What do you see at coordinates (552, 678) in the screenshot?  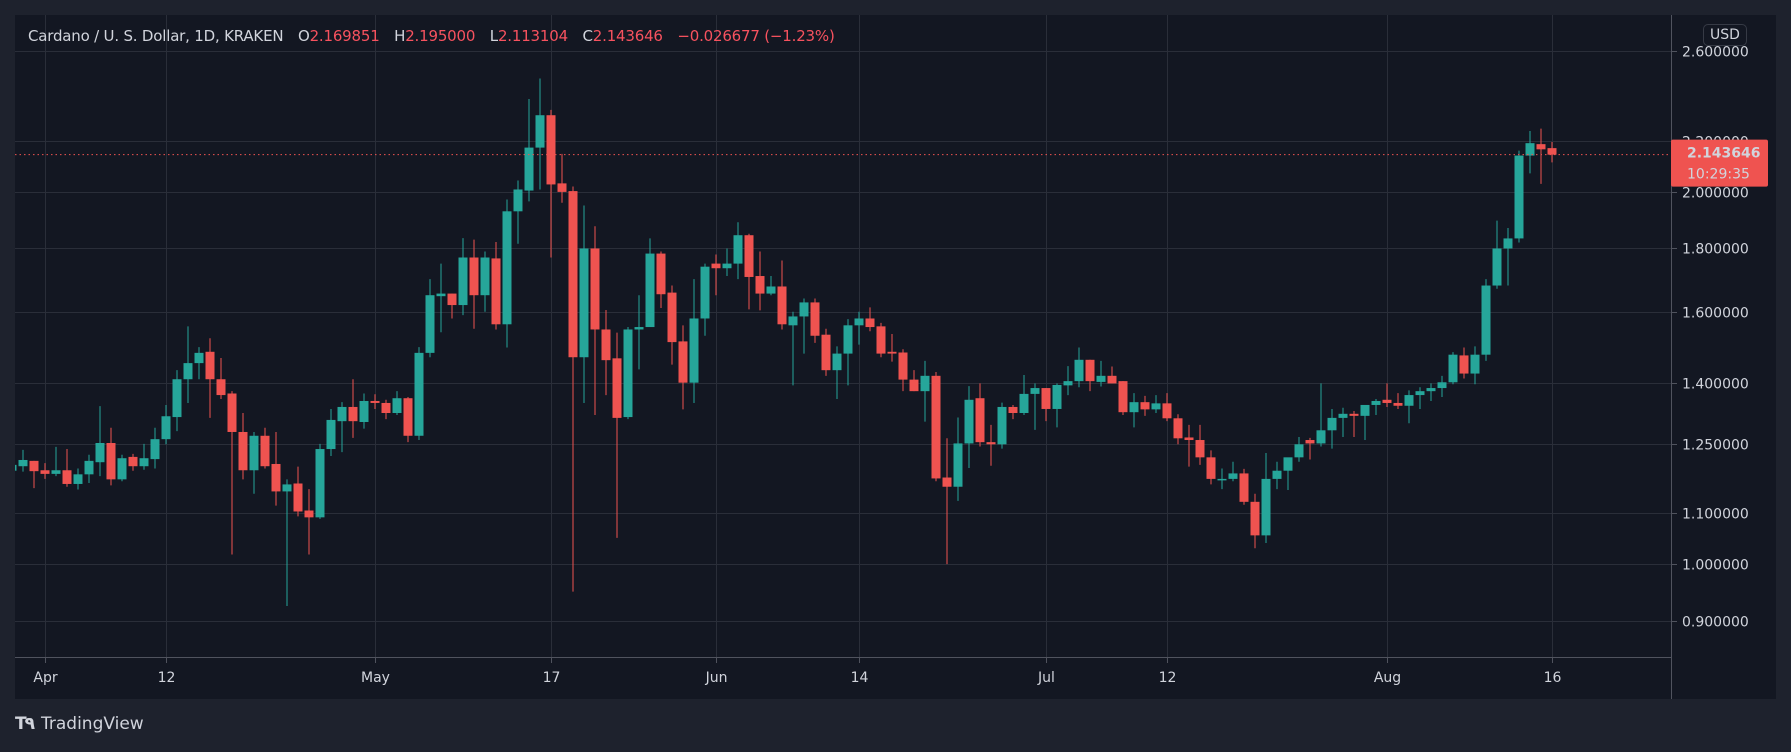 I see `time-tick-label: 17` at bounding box center [552, 678].